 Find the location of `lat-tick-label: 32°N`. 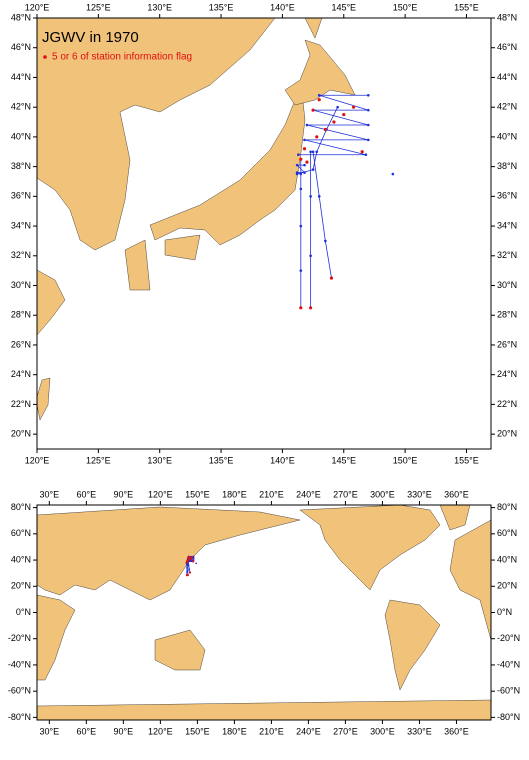

lat-tick-label: 32°N is located at coordinates (21, 255).